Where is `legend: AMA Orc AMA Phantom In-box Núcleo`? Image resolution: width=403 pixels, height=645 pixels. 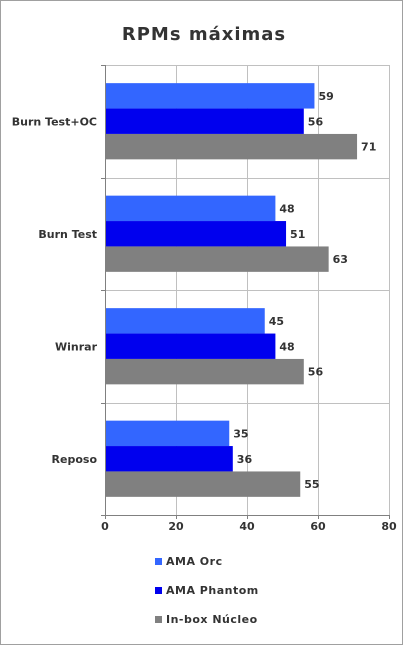
legend: AMA Orc AMA Phantom In-box Núcleo is located at coordinates (207, 590).